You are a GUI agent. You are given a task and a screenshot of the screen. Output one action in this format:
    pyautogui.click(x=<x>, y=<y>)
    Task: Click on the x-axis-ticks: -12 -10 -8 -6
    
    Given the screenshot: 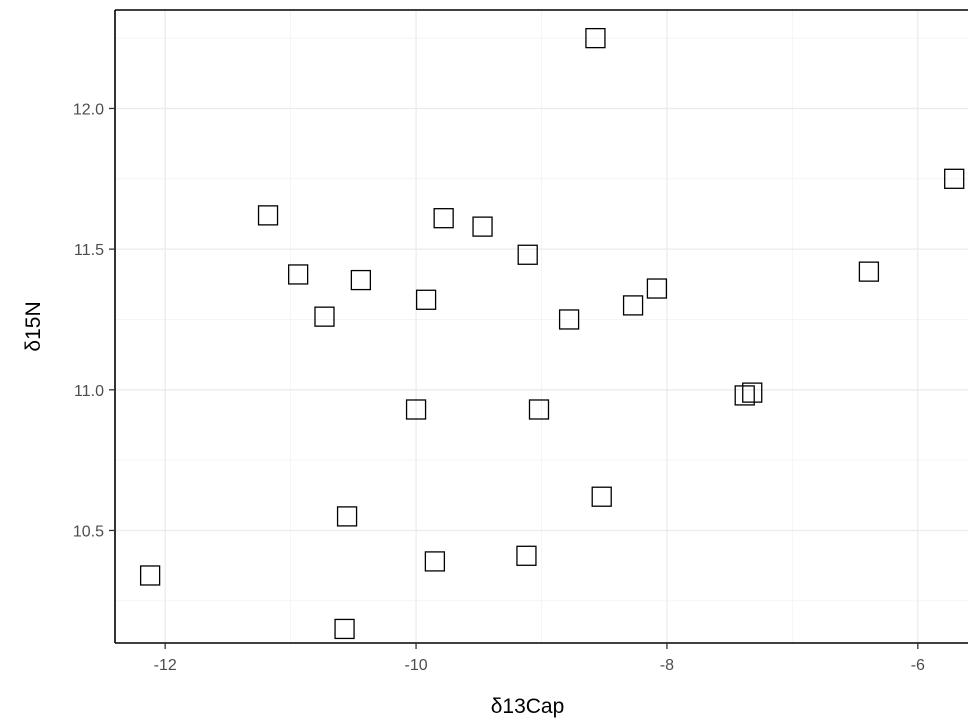 What is the action you would take?
    pyautogui.click(x=539, y=658)
    